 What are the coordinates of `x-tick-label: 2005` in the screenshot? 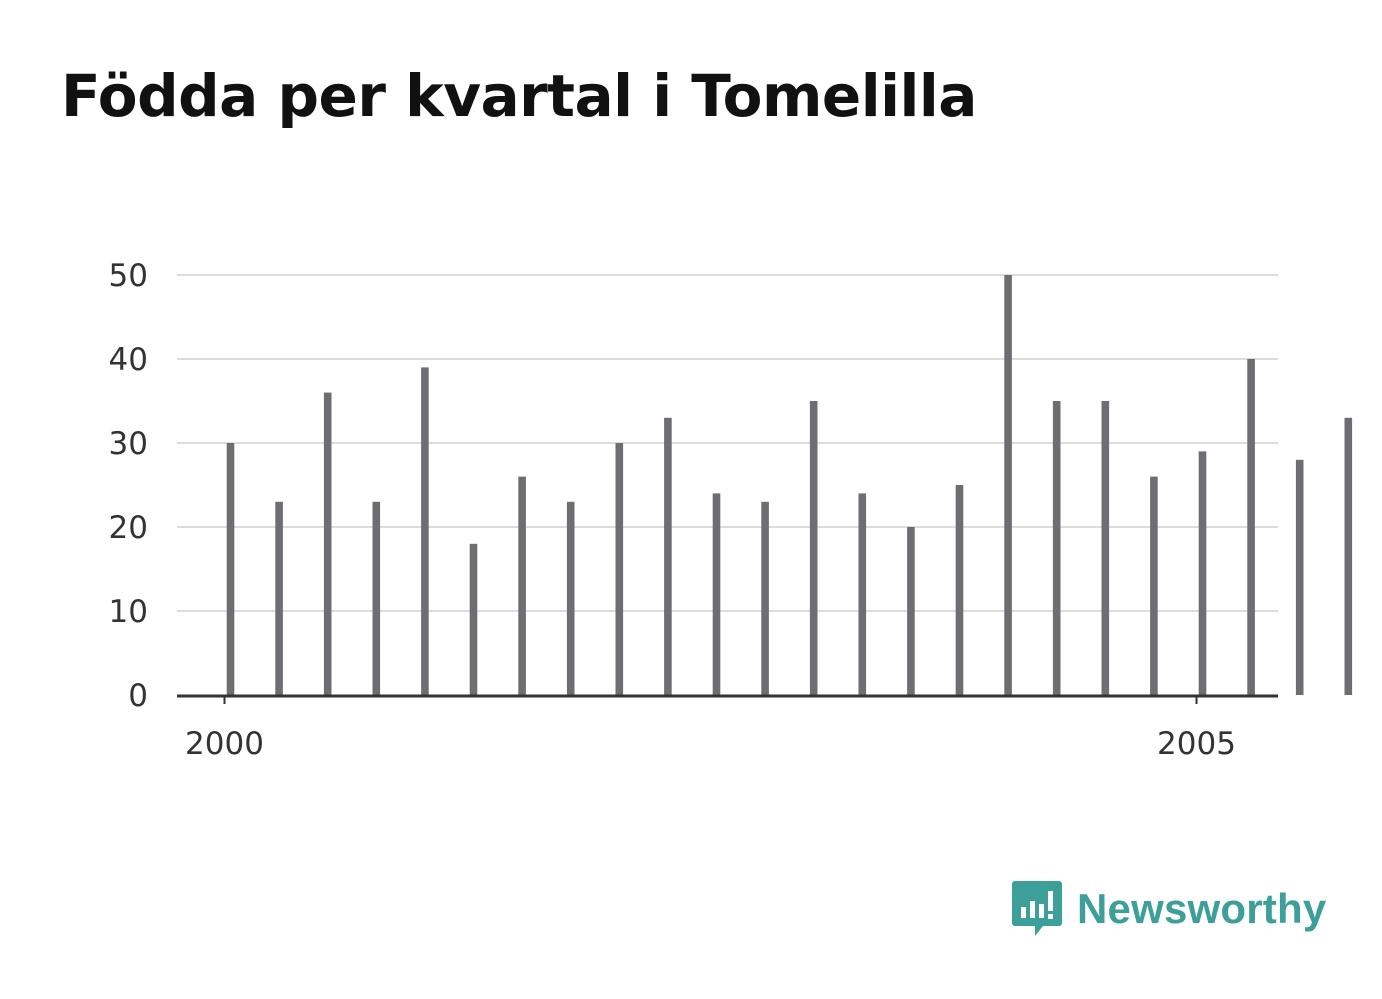 It's located at (1196, 744).